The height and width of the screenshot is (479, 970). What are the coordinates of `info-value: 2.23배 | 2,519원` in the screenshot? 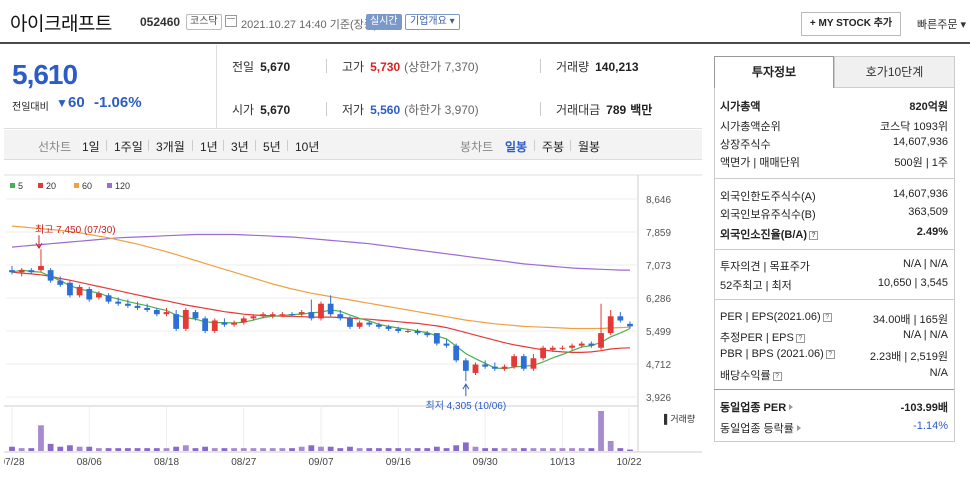 It's located at (908, 357).